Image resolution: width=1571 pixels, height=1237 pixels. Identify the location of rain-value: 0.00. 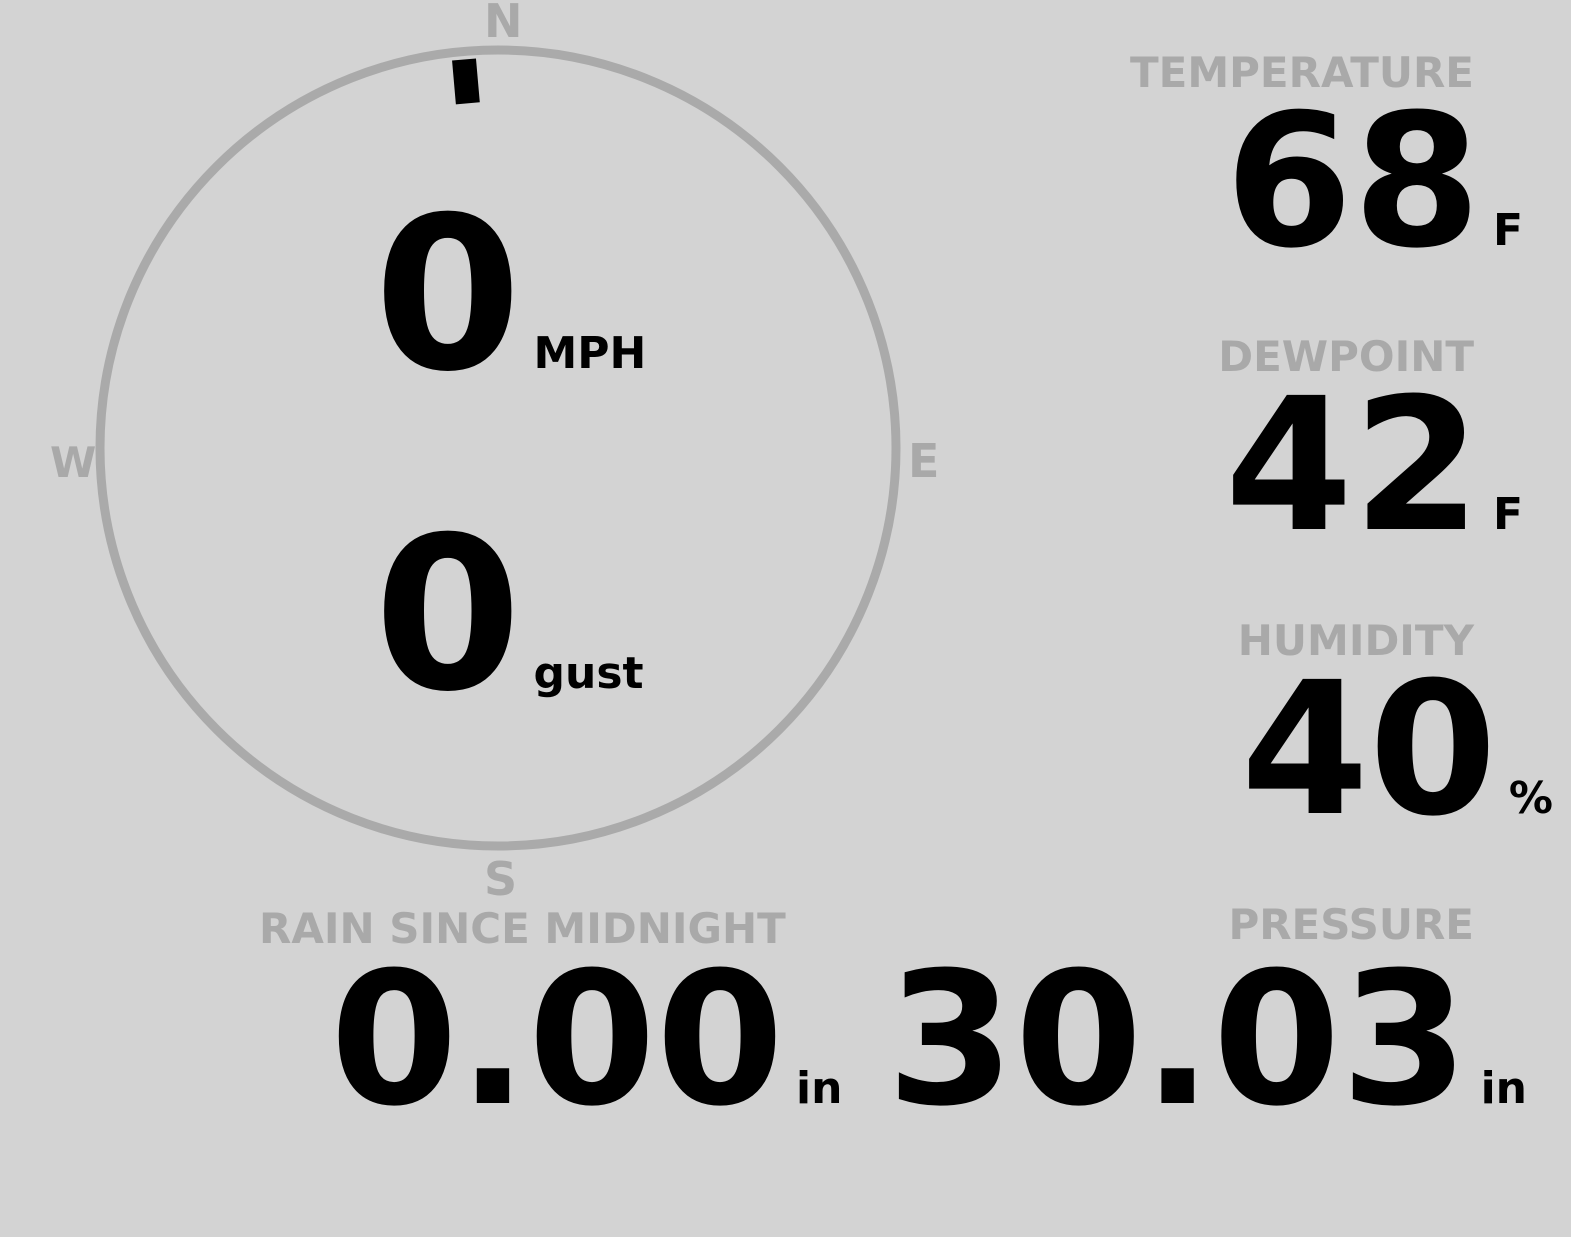
(557, 1040).